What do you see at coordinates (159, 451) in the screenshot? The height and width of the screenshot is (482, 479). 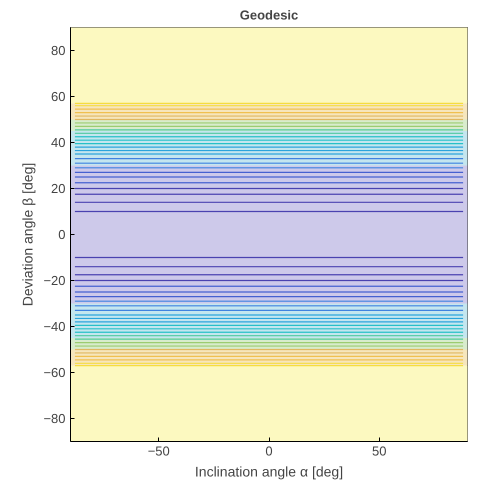 I see `x-tick-label: −50` at bounding box center [159, 451].